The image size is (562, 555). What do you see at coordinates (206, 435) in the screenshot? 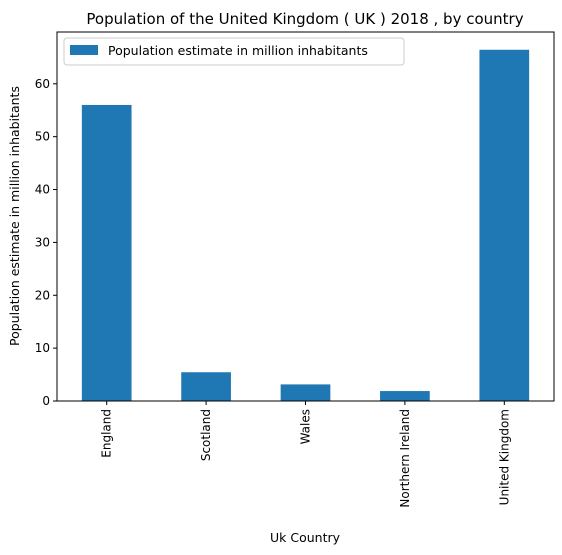
I see `x-tick-label: Scotland` at bounding box center [206, 435].